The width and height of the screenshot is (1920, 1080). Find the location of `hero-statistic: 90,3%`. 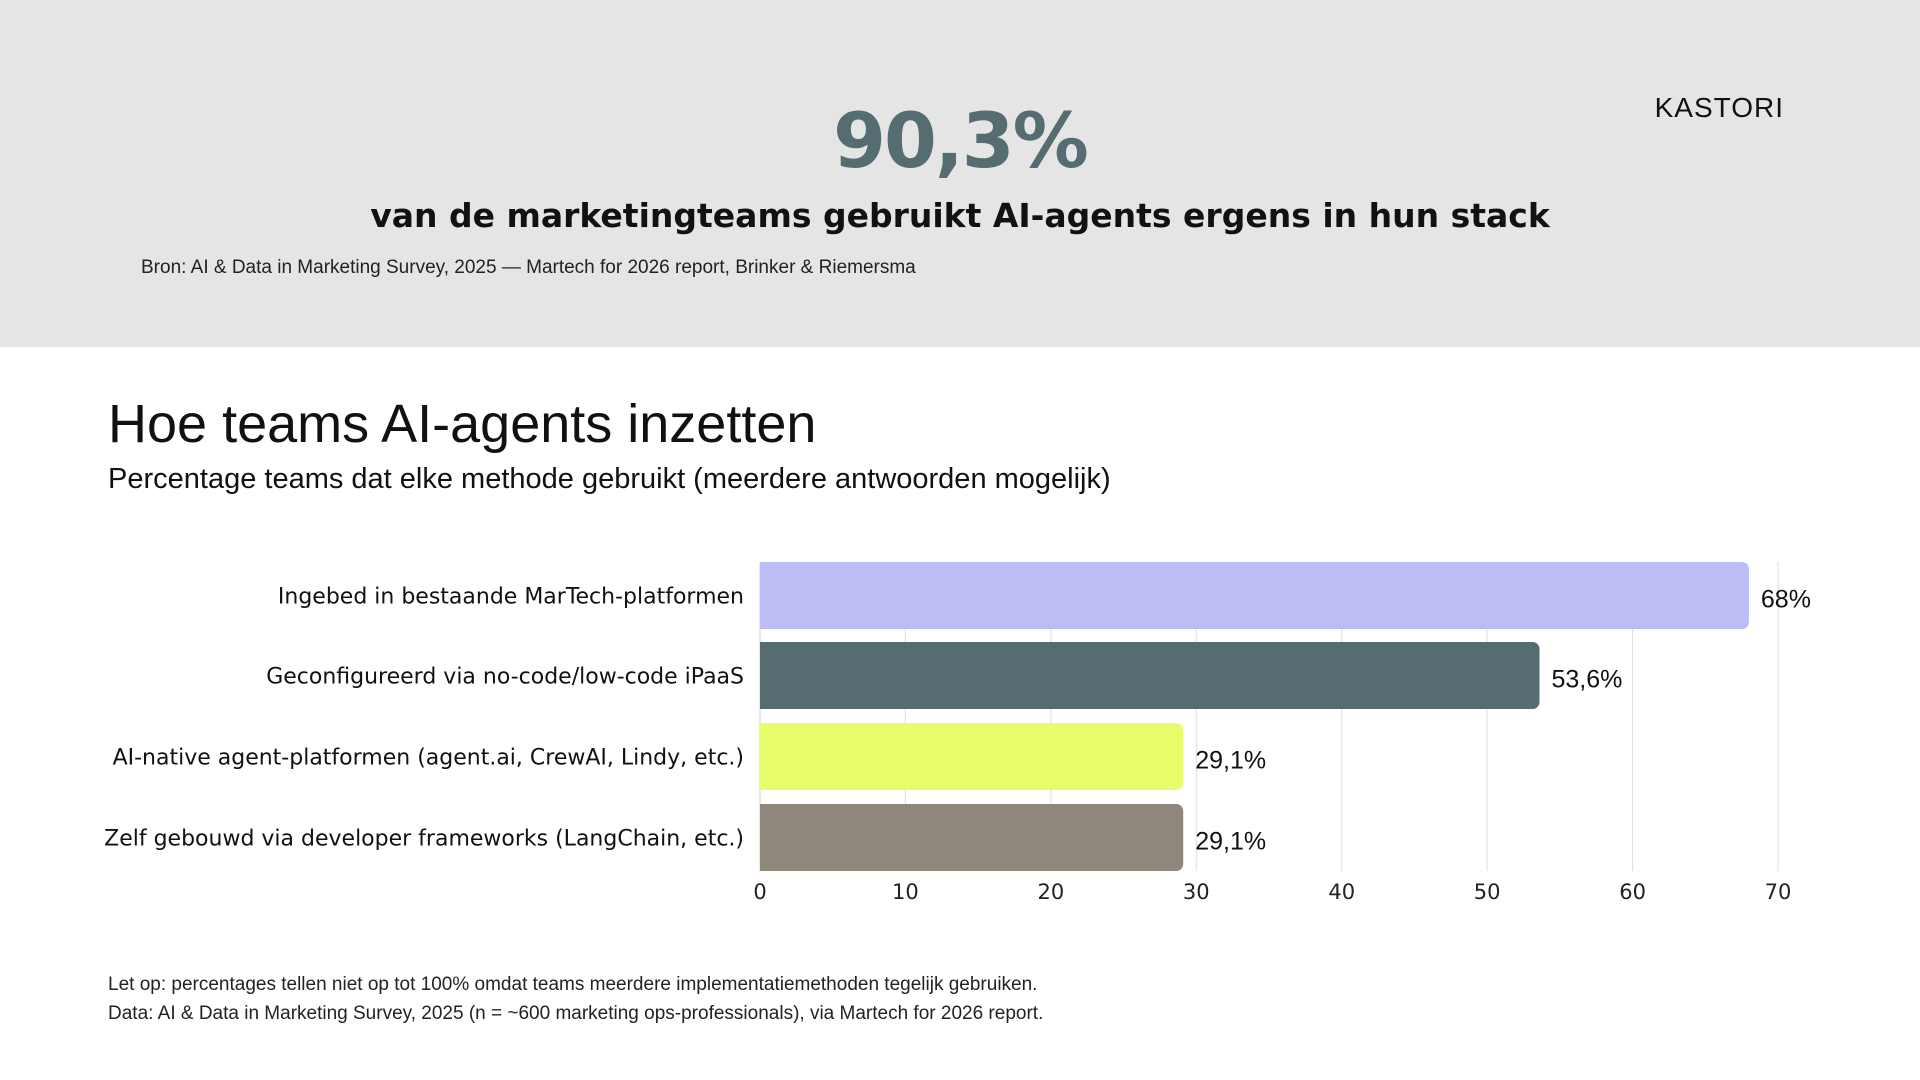

hero-statistic: 90,3% is located at coordinates (961, 140).